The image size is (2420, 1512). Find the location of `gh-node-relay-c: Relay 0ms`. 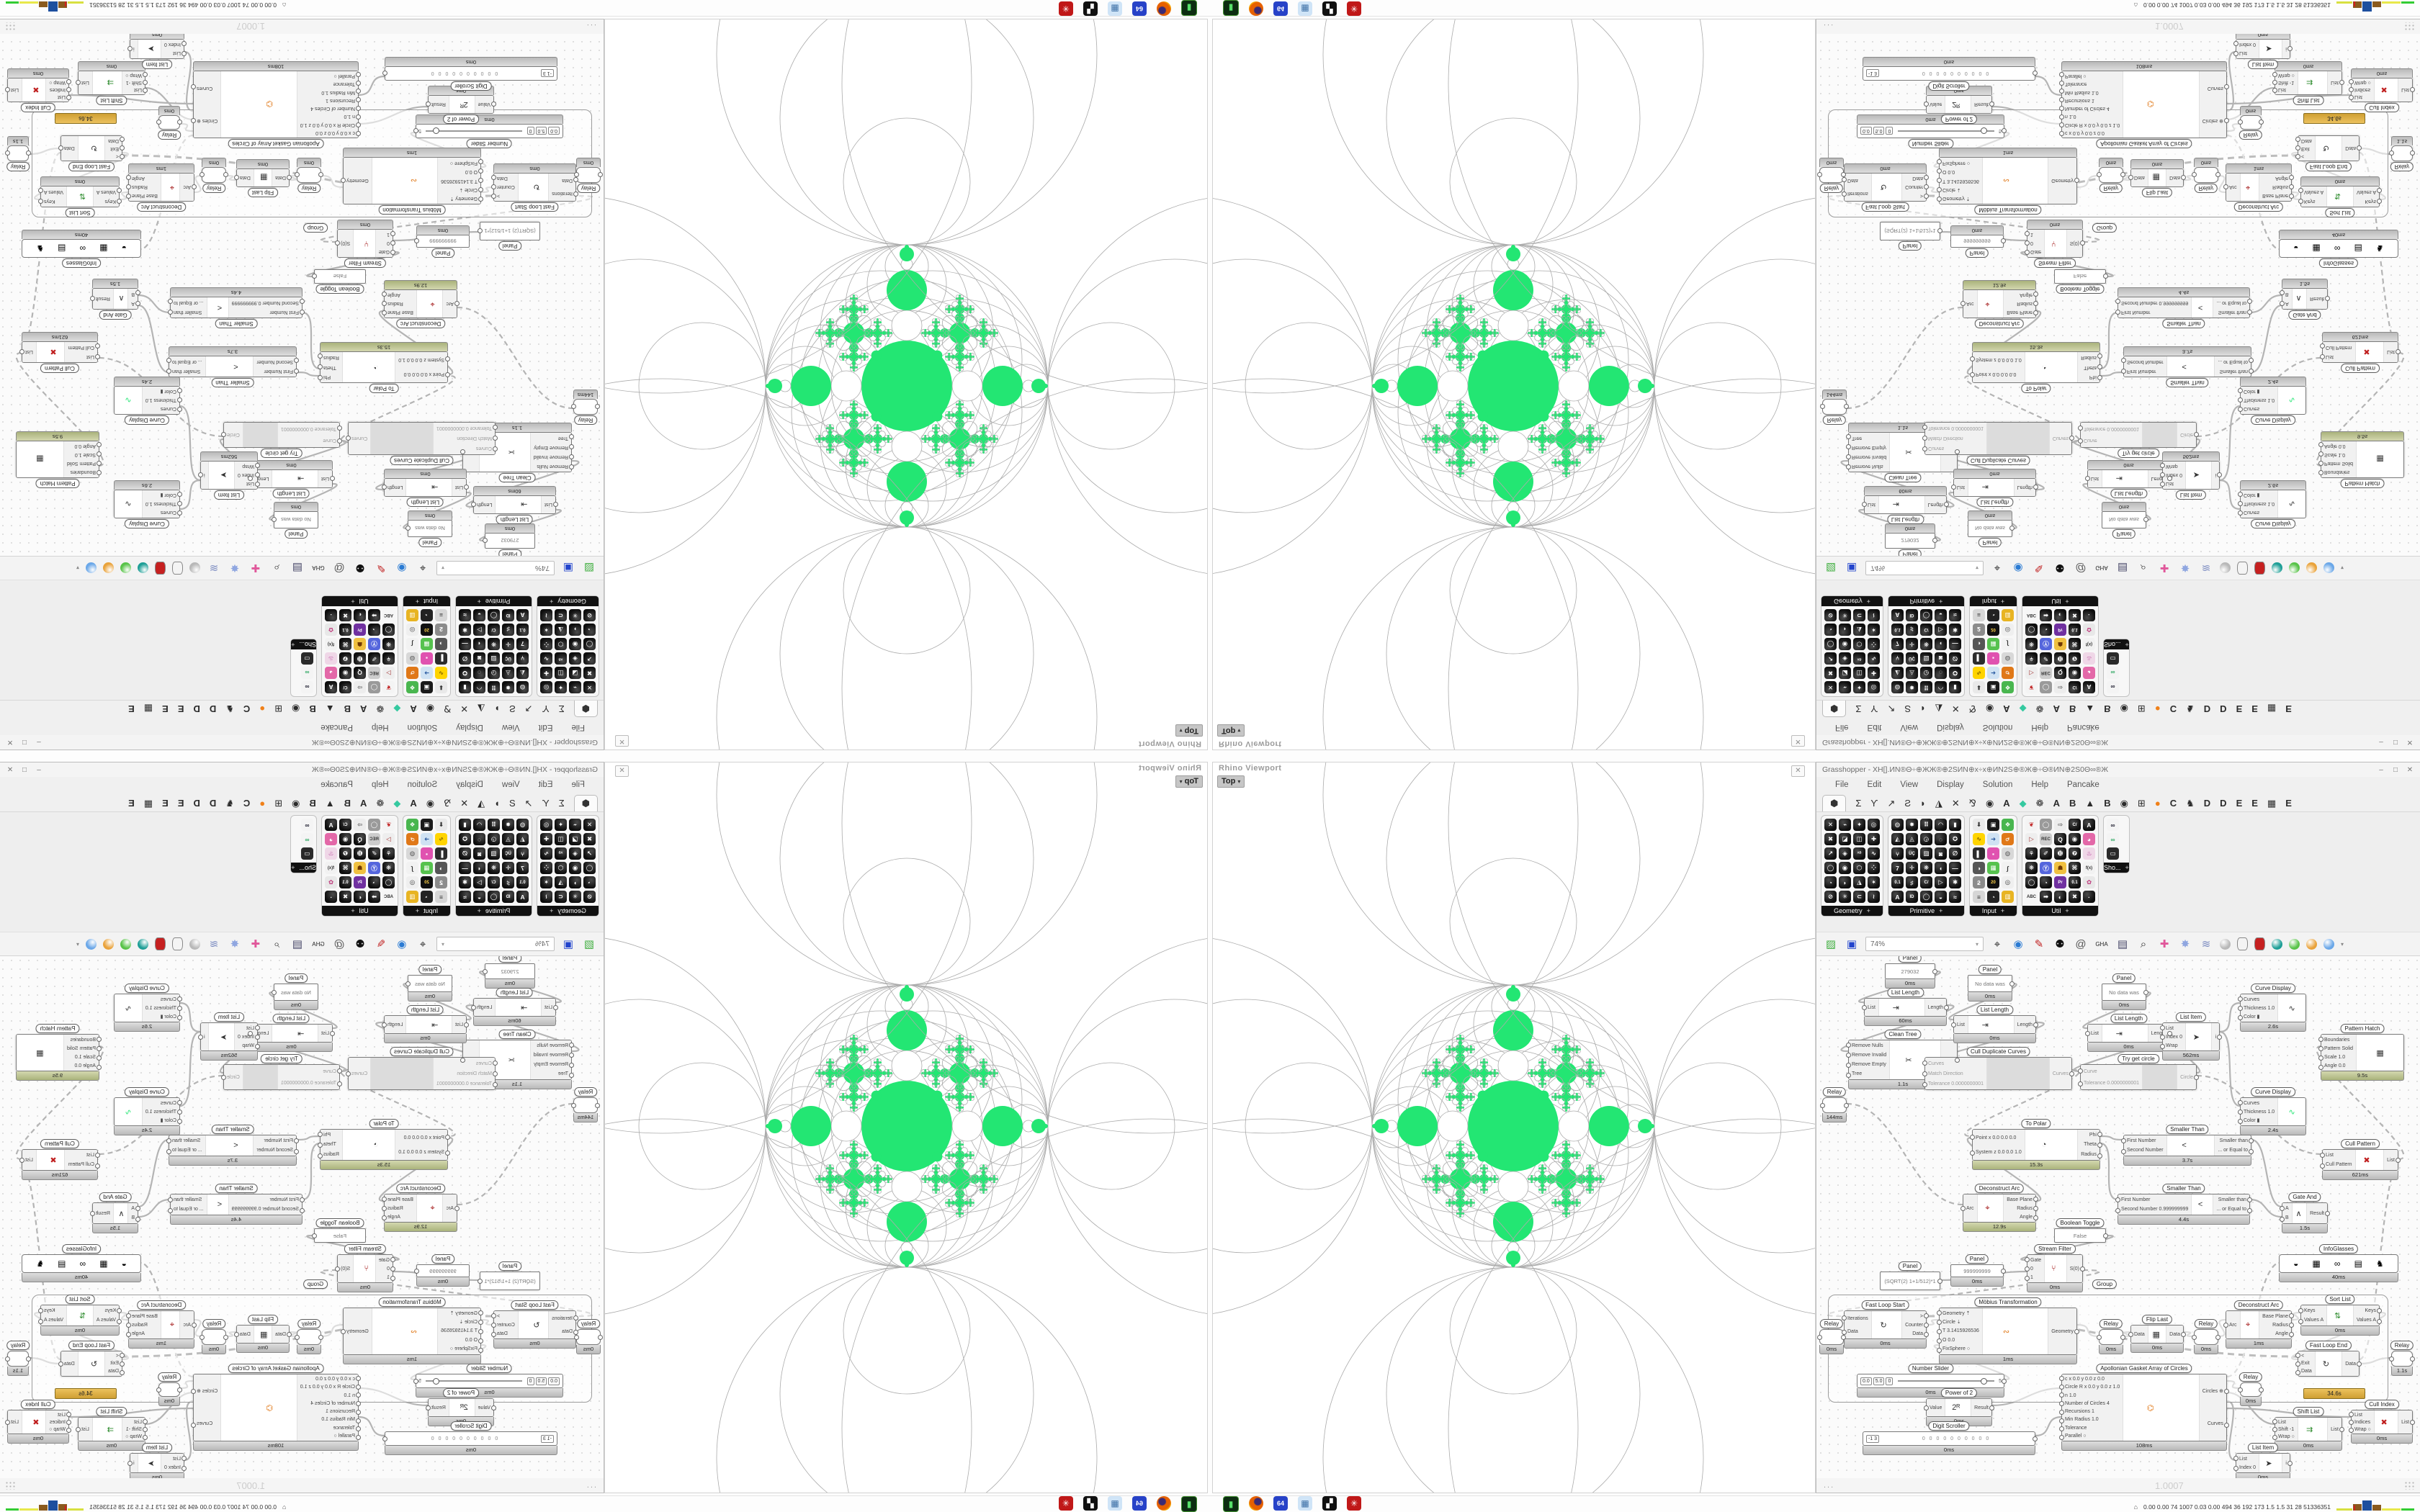

gh-node-relay-c: Relay 0ms is located at coordinates (214, 175).